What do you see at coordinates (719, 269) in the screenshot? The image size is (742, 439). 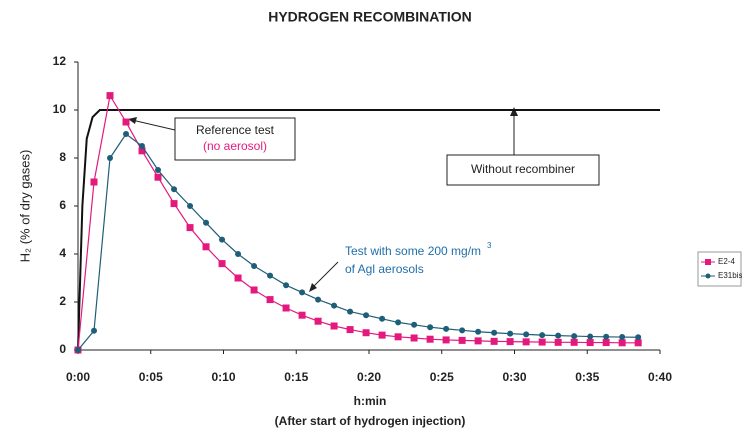 I see `legend-box` at bounding box center [719, 269].